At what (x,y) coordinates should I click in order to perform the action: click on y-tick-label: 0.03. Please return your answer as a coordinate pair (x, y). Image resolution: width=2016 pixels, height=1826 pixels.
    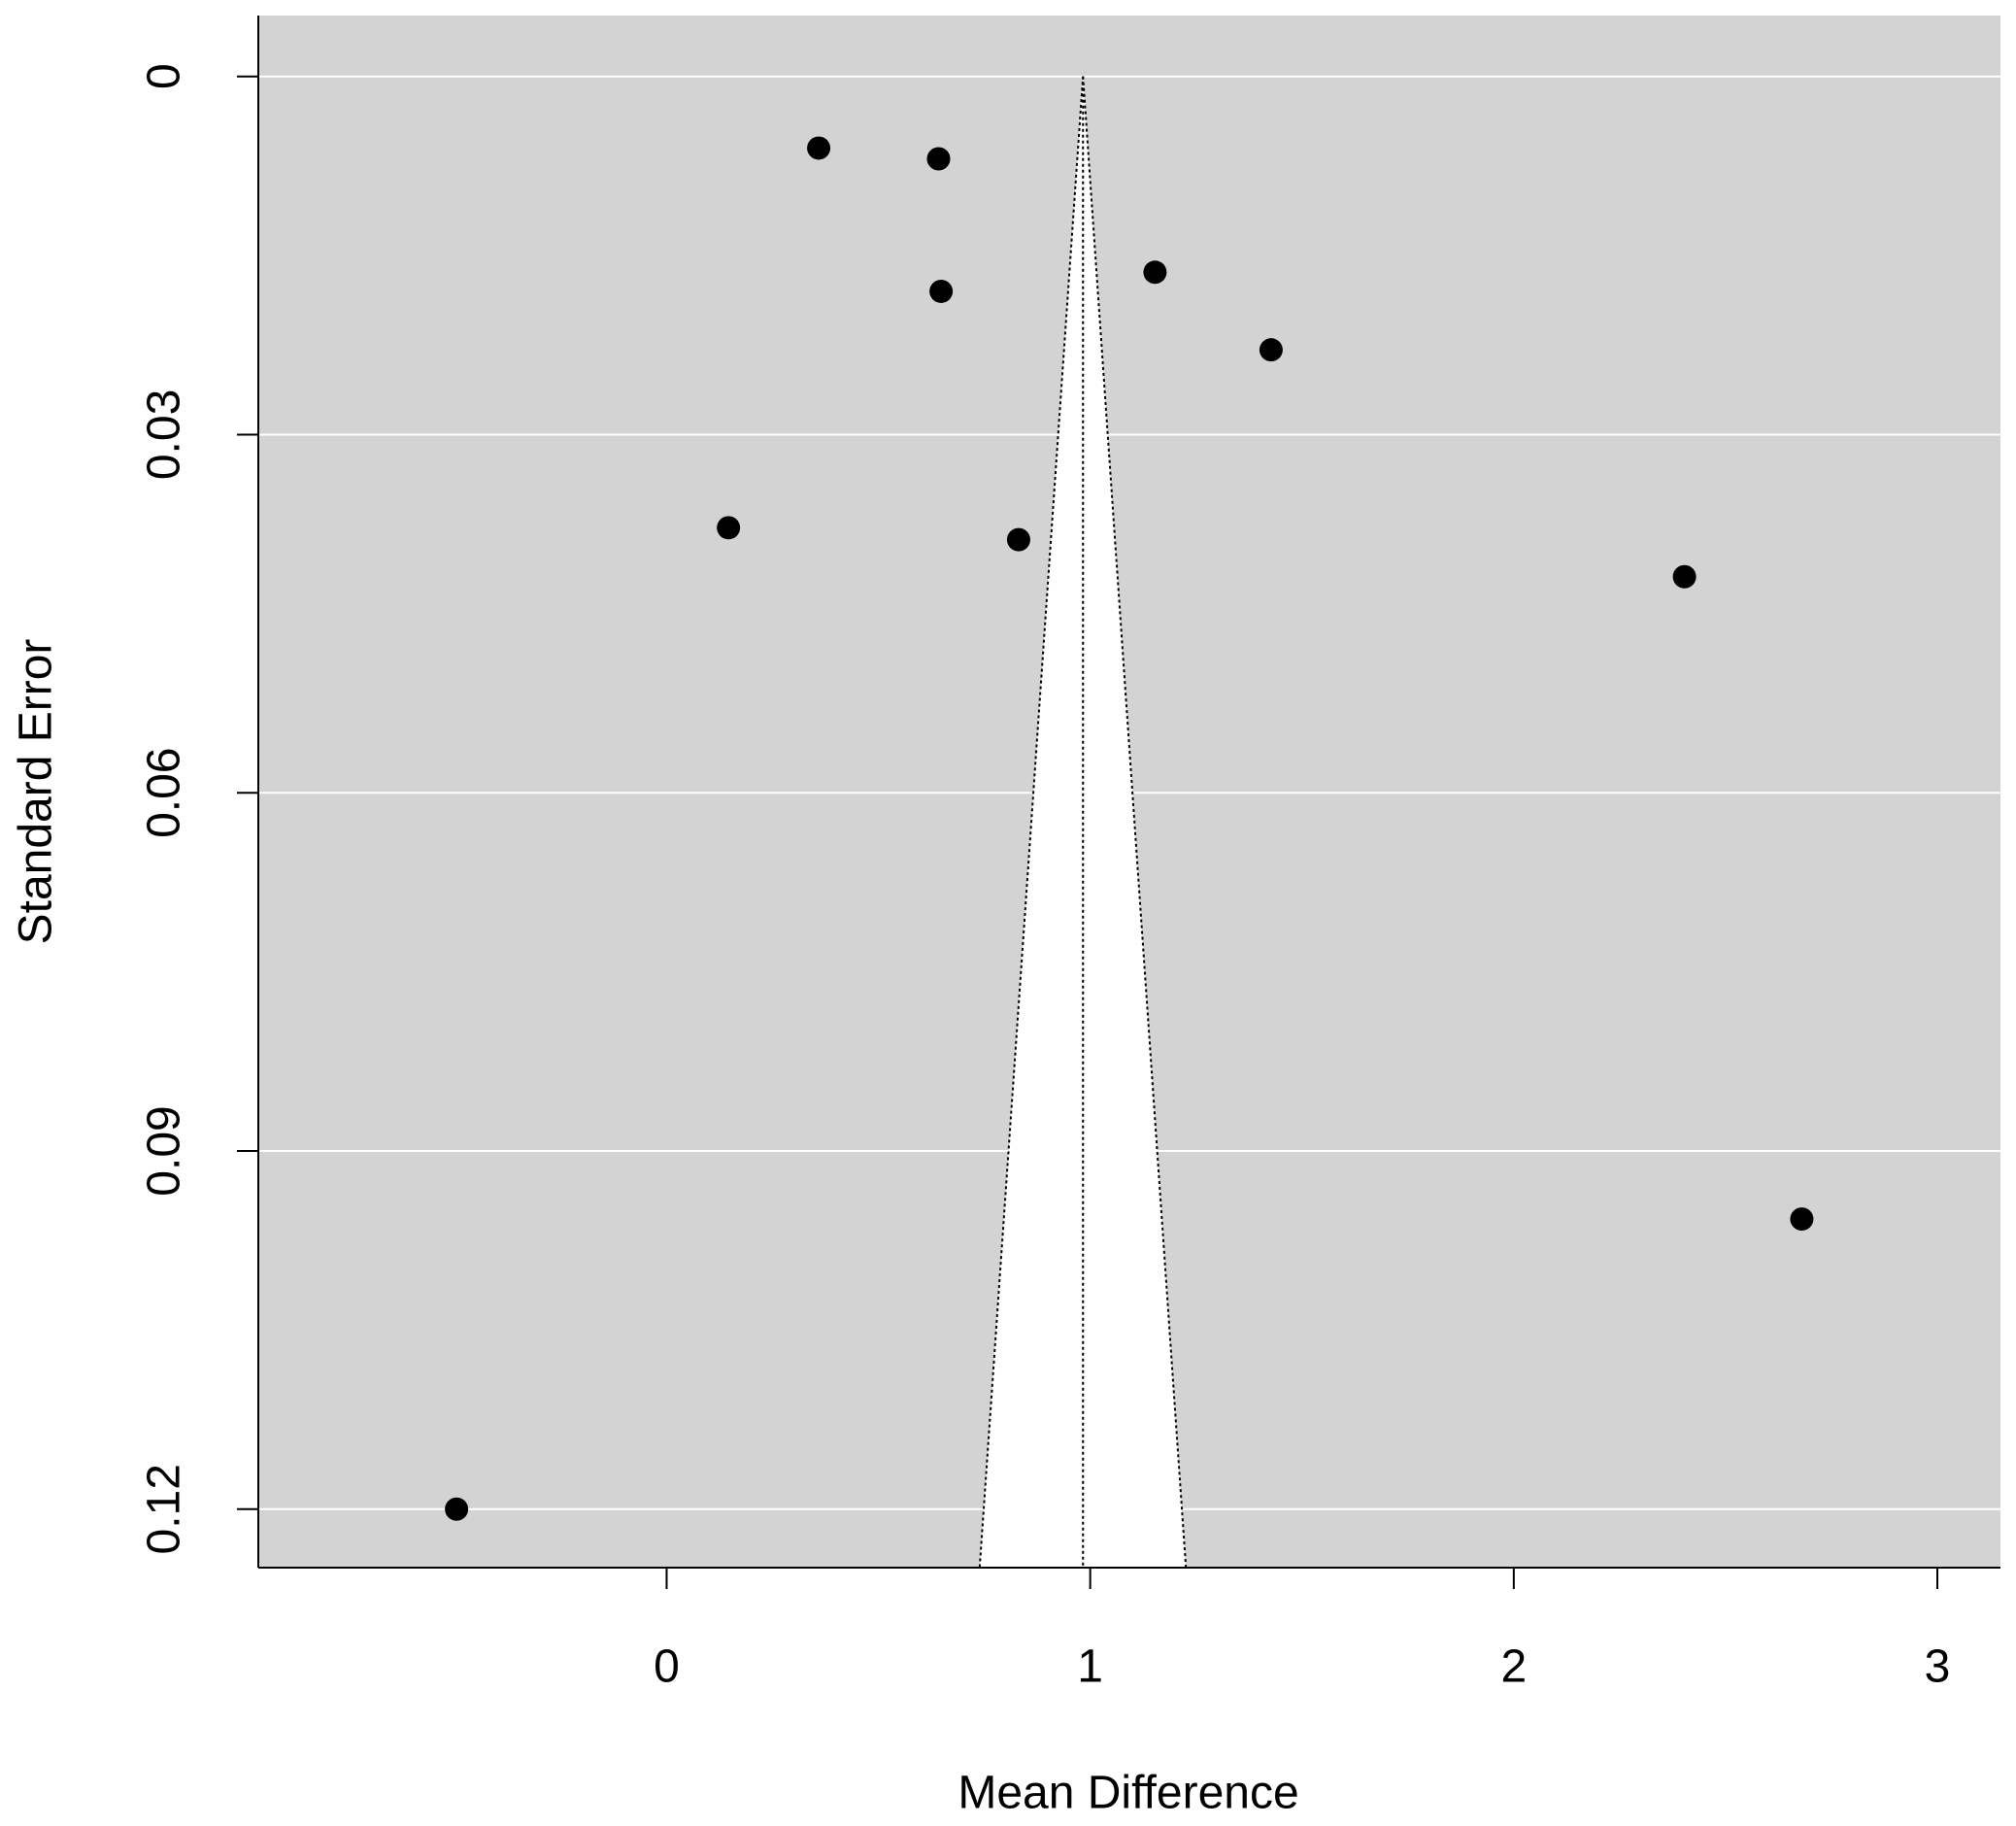
    Looking at the image, I should click on (164, 434).